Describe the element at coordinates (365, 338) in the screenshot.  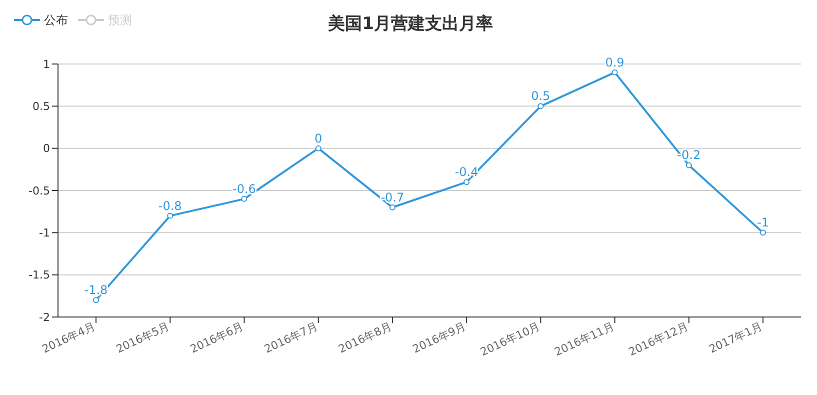
I see `x-tick-label: 2016年8月` at that location.